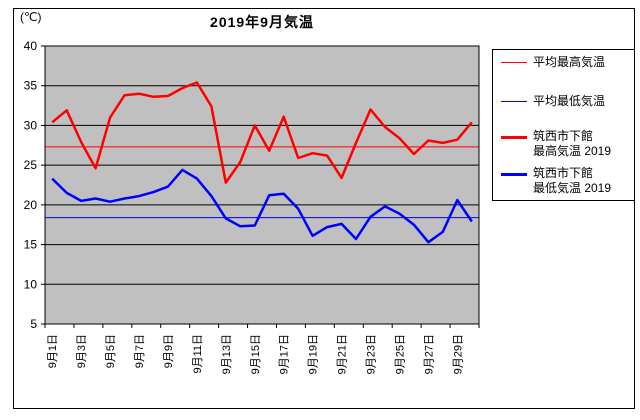  I want to click on svg-text: 9月17日, so click(285, 354).